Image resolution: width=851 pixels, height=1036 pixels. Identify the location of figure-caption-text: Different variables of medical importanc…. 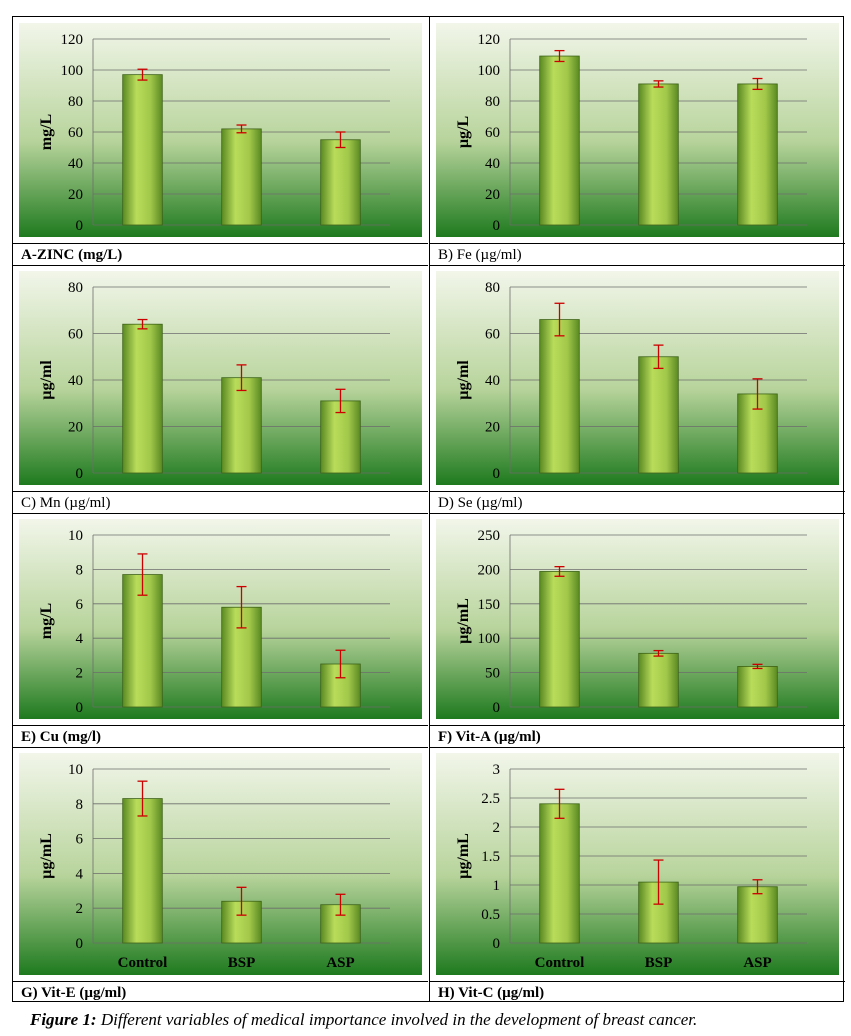
(399, 1019).